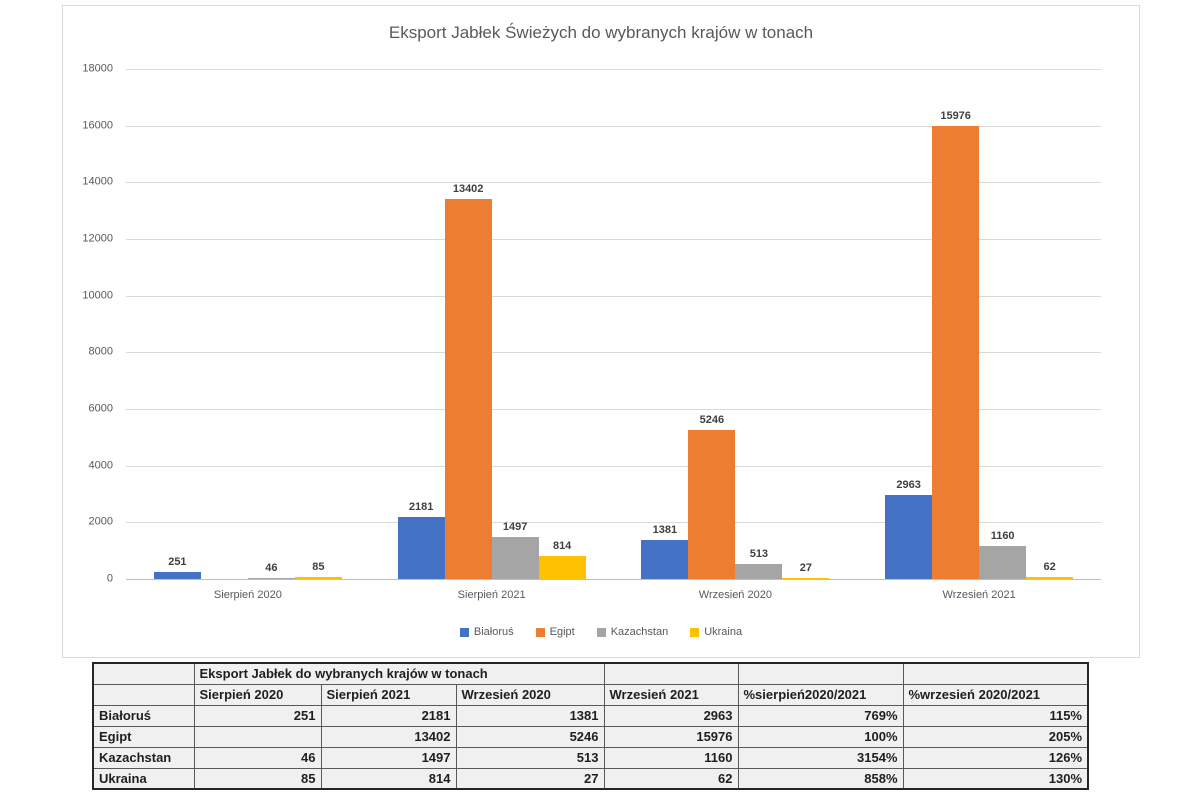  I want to click on table-row: Ukraina 85 814 27 62 858% 130%, so click(590, 778).